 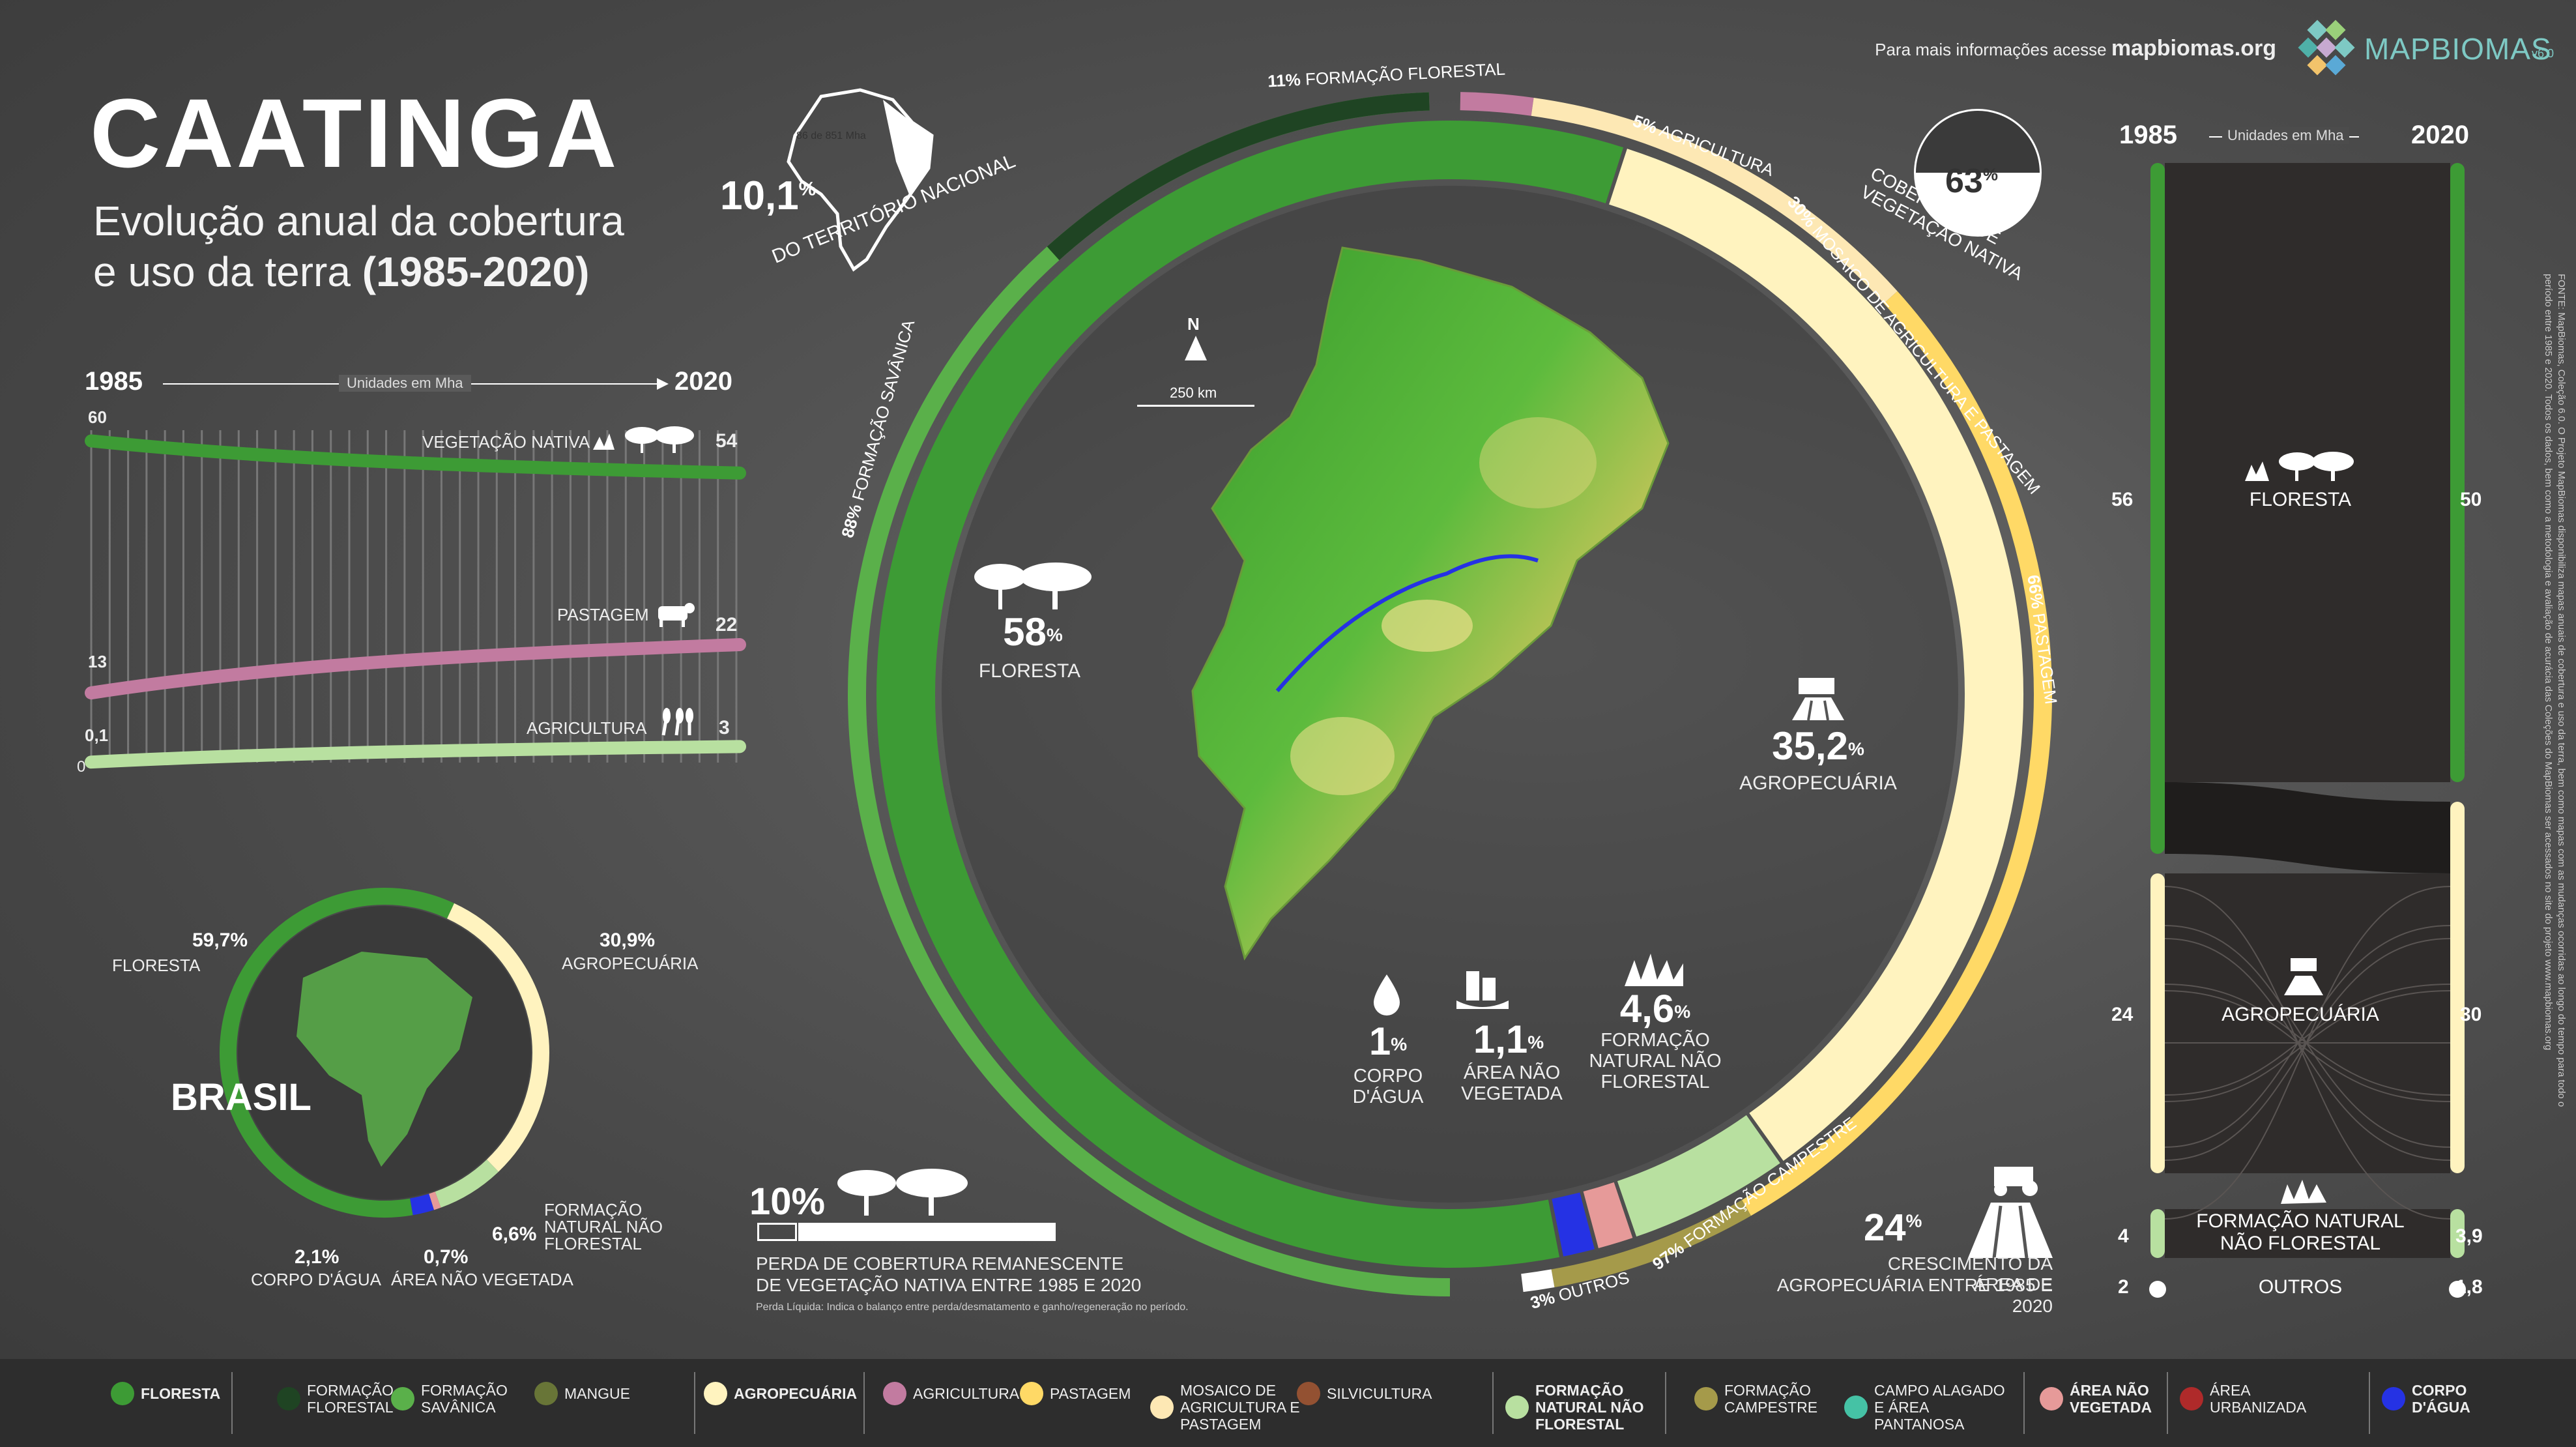 I want to click on growth-line2: AGROPECUÁRIA ENTRE 1985 E 2020, so click(x=1914, y=1295).